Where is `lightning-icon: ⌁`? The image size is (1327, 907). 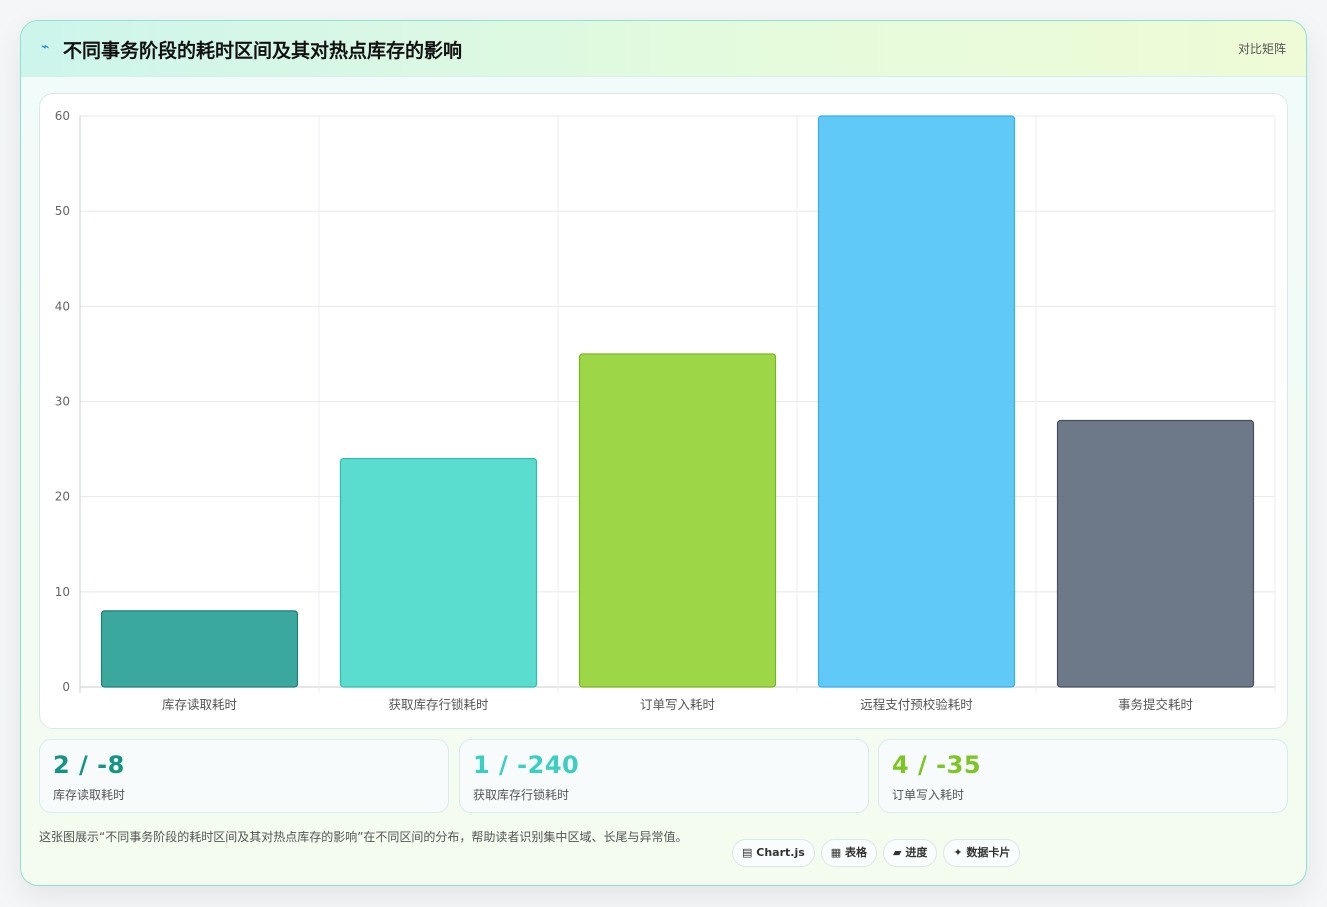 lightning-icon: ⌁ is located at coordinates (45, 47).